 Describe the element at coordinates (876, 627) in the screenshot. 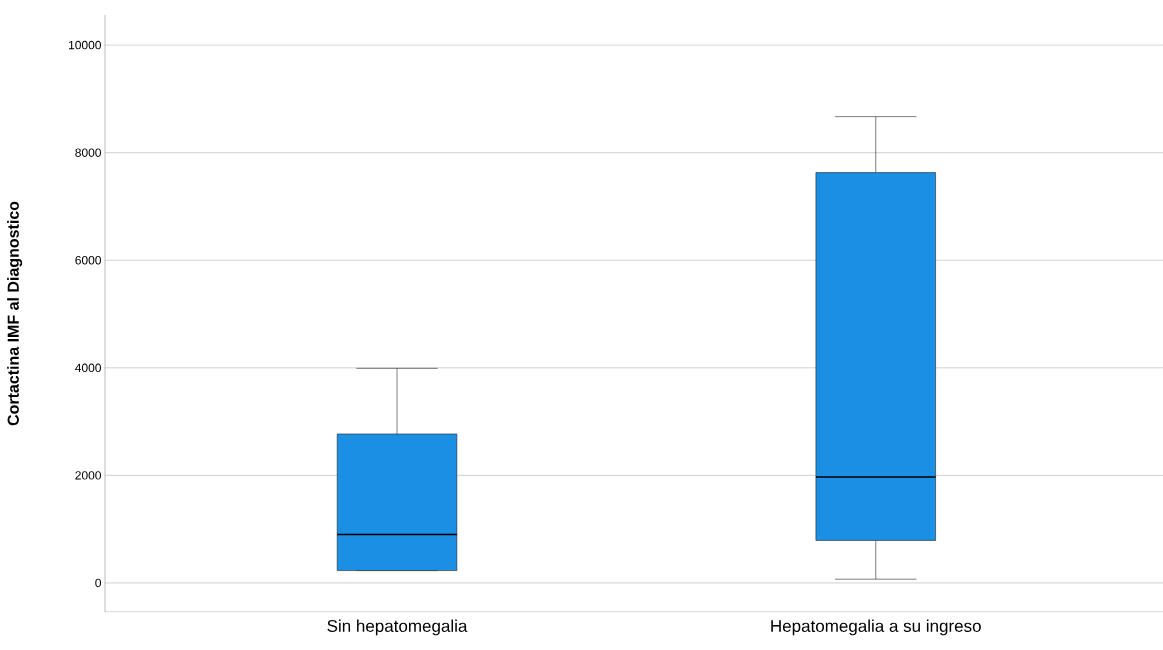

I see `x-tick-label: Hepatomegalia a su ingreso` at that location.